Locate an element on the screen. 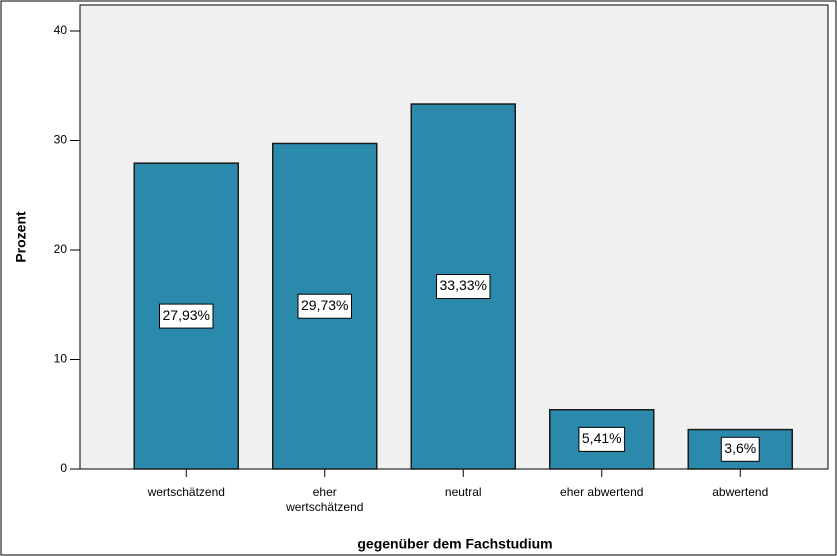  value-label: 27,93% is located at coordinates (186, 315).